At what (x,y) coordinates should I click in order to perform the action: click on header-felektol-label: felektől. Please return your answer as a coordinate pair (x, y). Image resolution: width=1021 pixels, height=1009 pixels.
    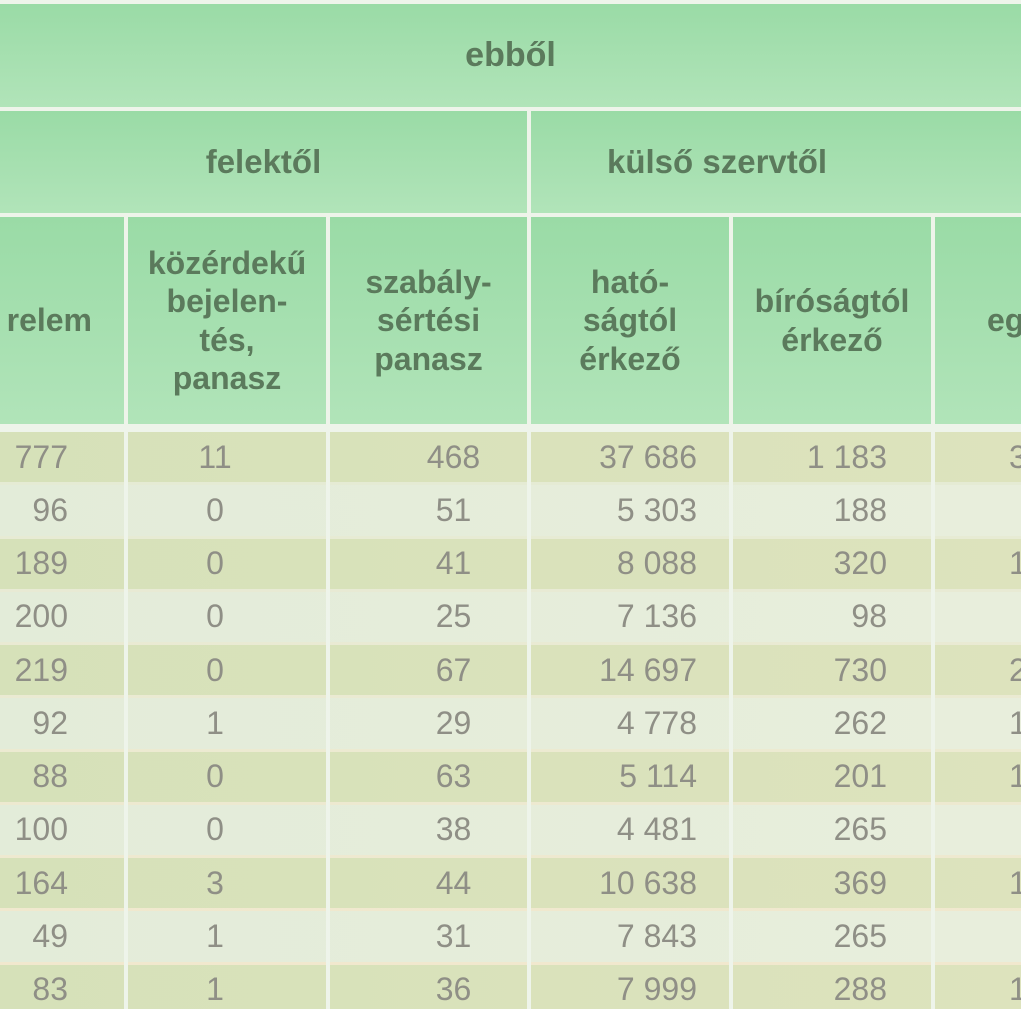
    Looking at the image, I should click on (263, 161).